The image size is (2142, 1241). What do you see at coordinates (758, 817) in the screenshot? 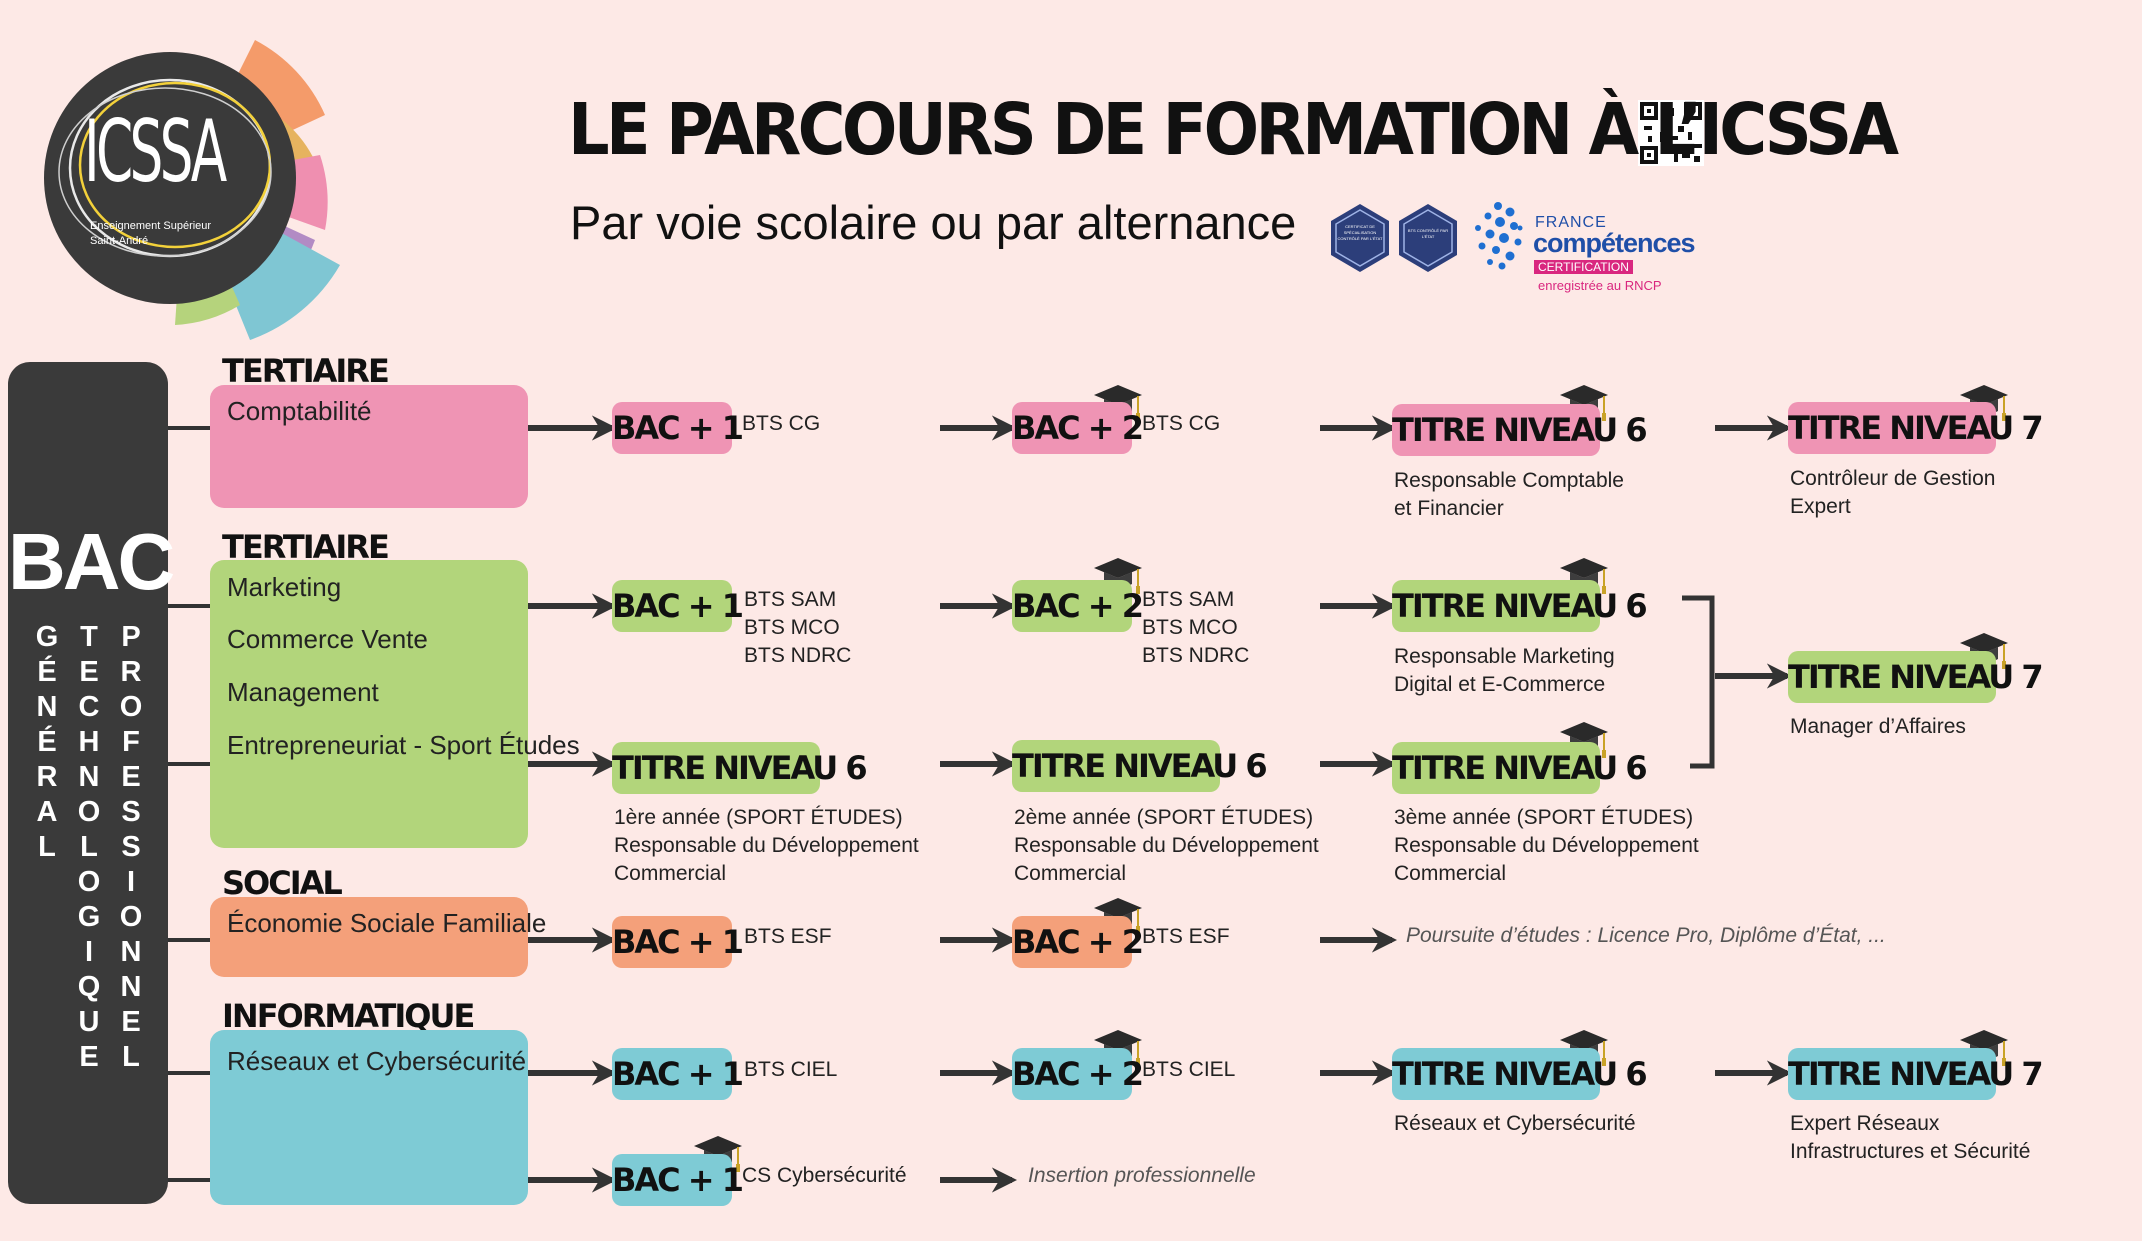
I see `row3-a-d1: 1ère année (SPORT ÉTUDES)` at bounding box center [758, 817].